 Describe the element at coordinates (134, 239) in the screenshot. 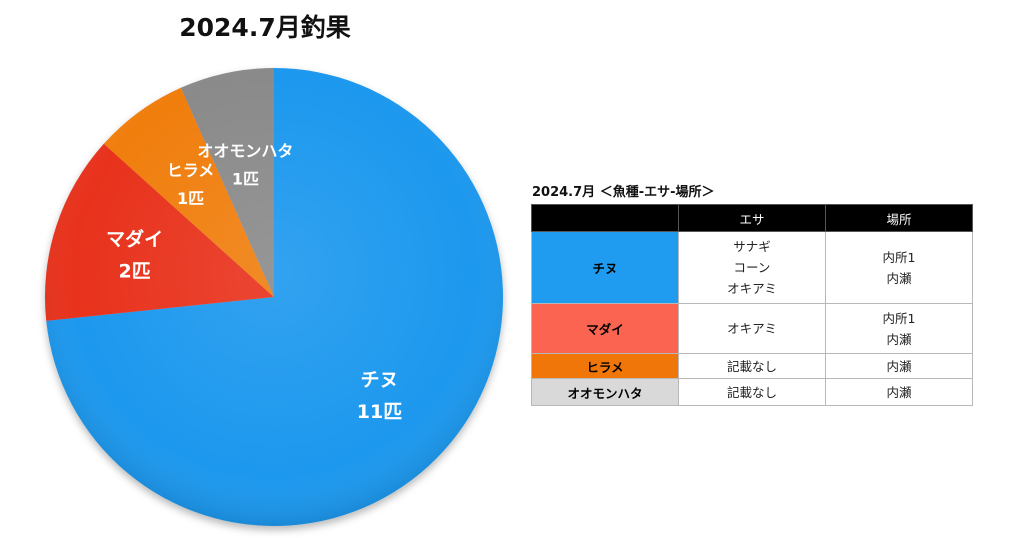

I see `slice-label: マダイ` at that location.